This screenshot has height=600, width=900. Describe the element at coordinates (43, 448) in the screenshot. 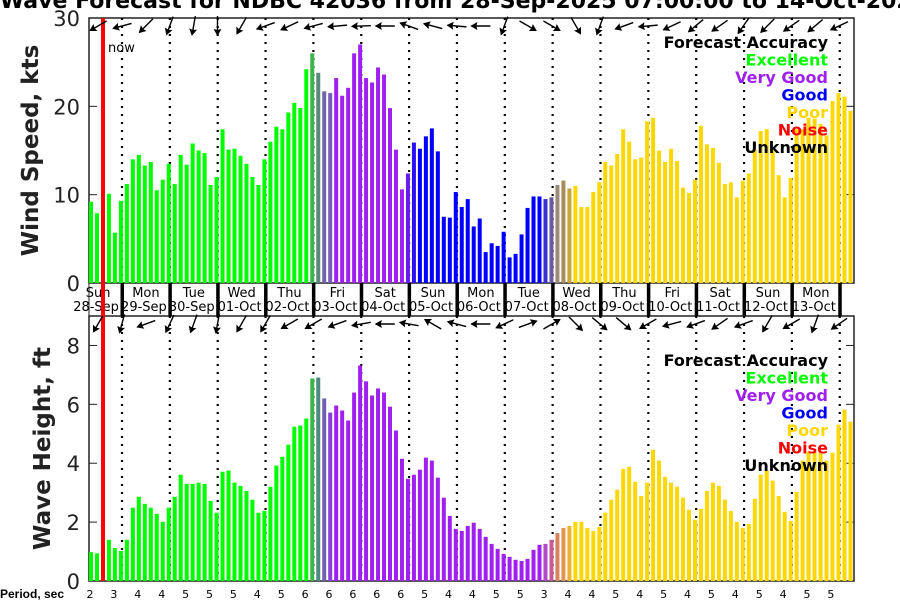

I see `y-axis-label: Wave Height, ft` at that location.